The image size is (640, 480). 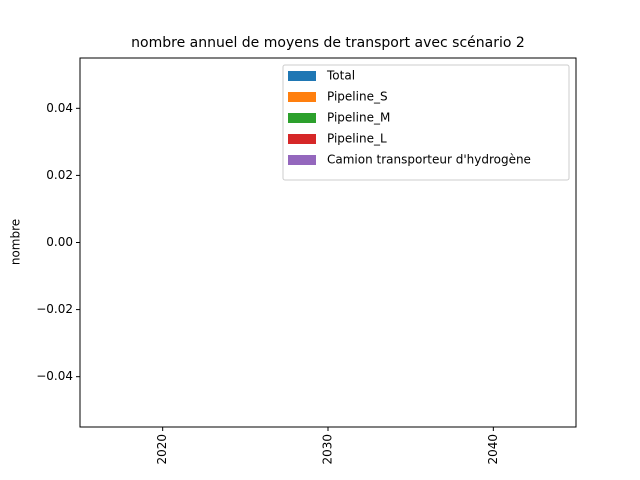 I want to click on y-tick-label: 0.00, so click(x=59, y=242).